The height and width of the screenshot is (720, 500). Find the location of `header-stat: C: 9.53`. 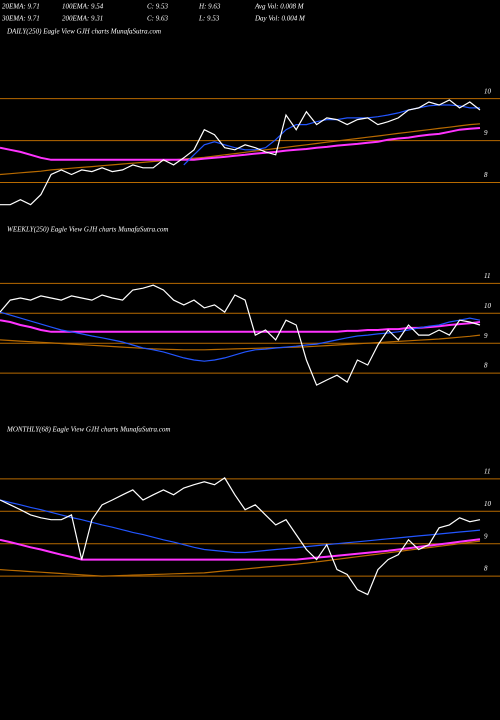

header-stat: C: 9.53 is located at coordinates (158, 7).